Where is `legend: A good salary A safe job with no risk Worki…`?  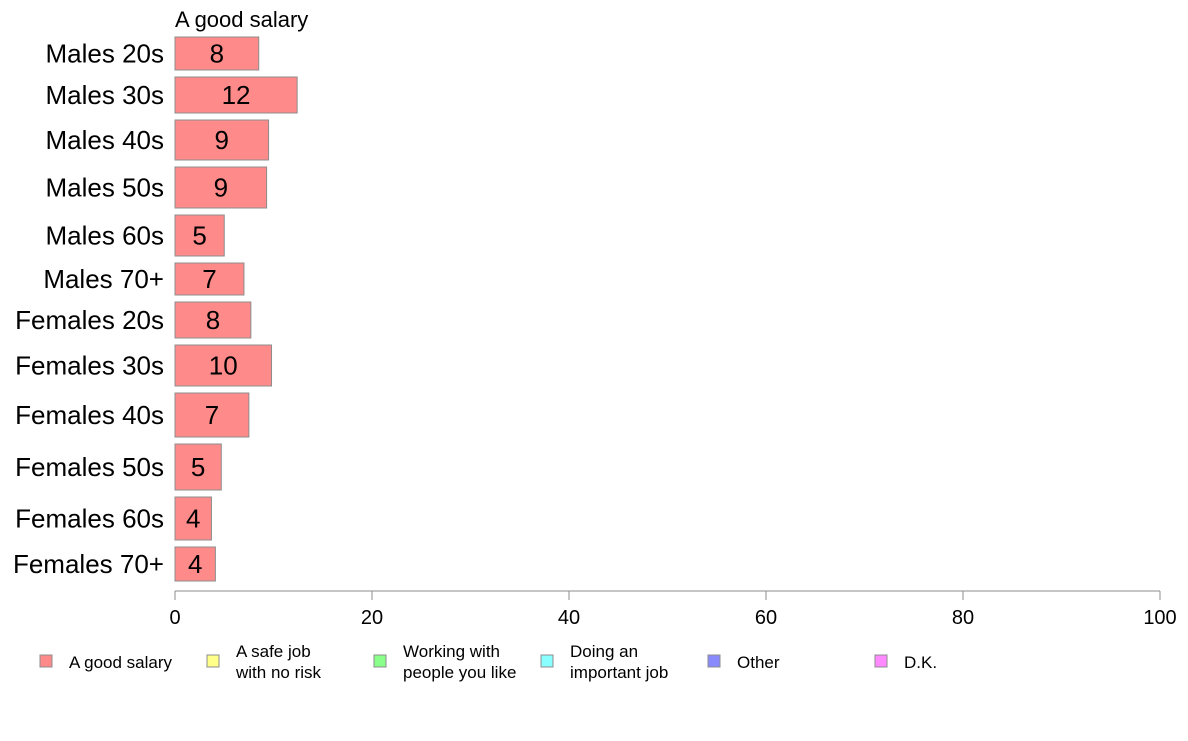 legend: A good salary A safe job with no risk Worki… is located at coordinates (488, 662).